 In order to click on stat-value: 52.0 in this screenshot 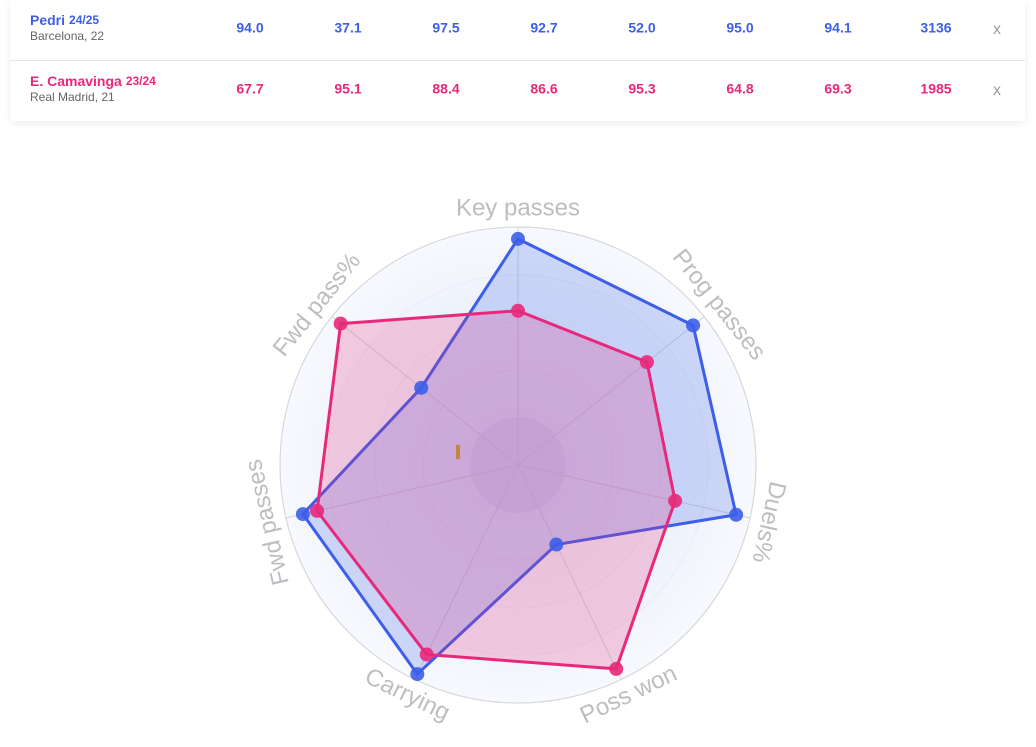, I will do `click(641, 28)`.